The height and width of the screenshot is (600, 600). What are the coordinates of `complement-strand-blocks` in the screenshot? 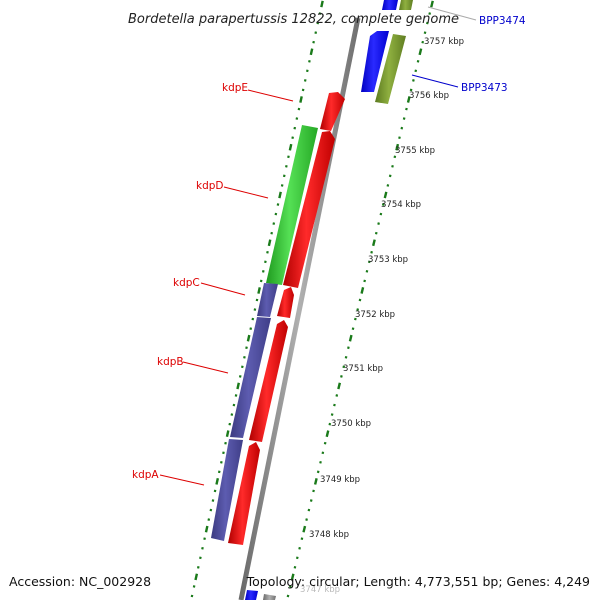 It's located at (264, 333).